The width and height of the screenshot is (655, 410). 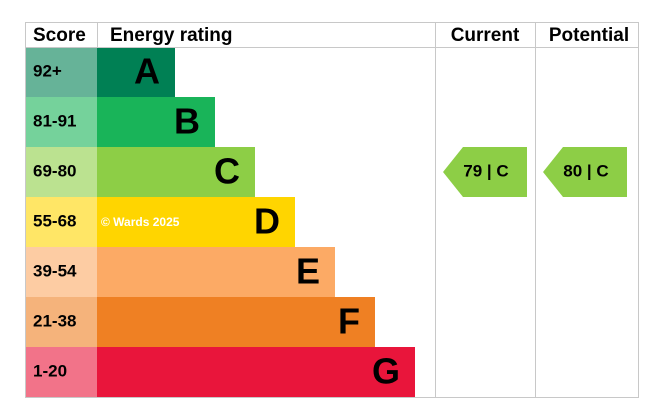 I want to click on potential-label: 80 | C, so click(x=585, y=170).